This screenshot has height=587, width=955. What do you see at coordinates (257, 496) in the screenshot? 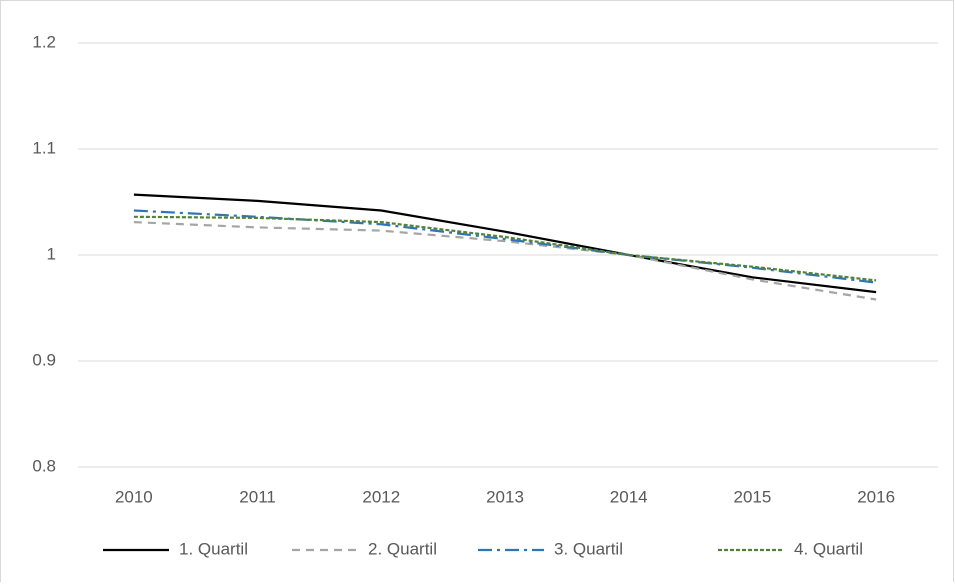
I see `x-tick-label: 2011` at bounding box center [257, 496].